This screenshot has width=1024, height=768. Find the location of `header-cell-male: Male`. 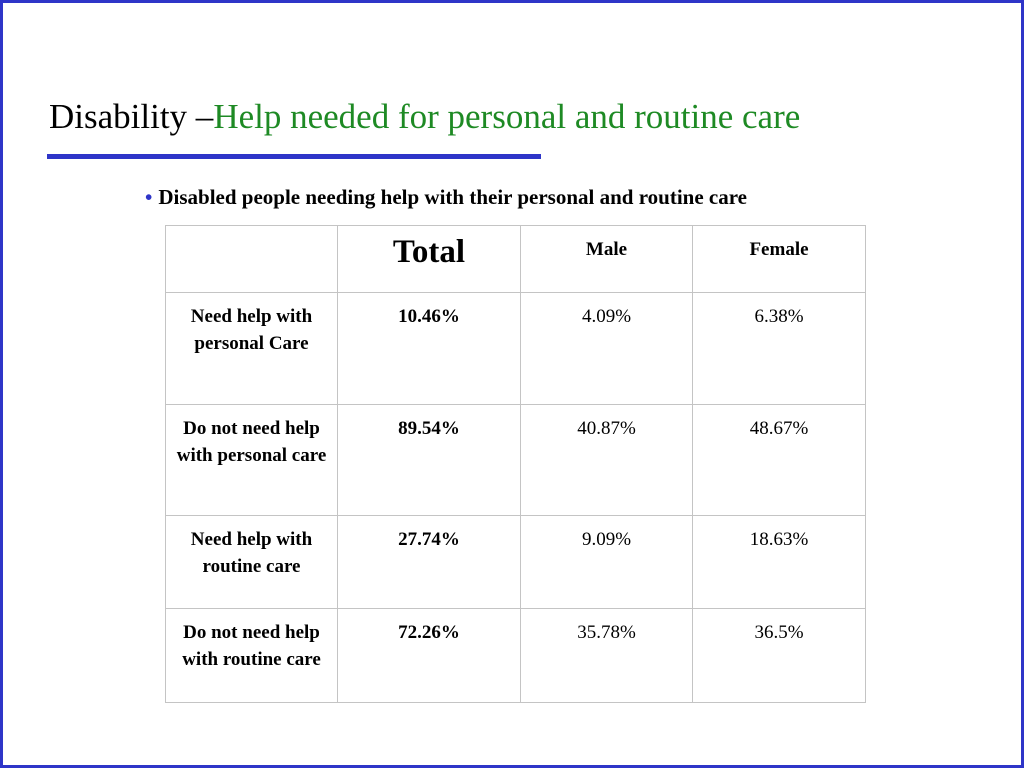

header-cell-male: Male is located at coordinates (606, 259).